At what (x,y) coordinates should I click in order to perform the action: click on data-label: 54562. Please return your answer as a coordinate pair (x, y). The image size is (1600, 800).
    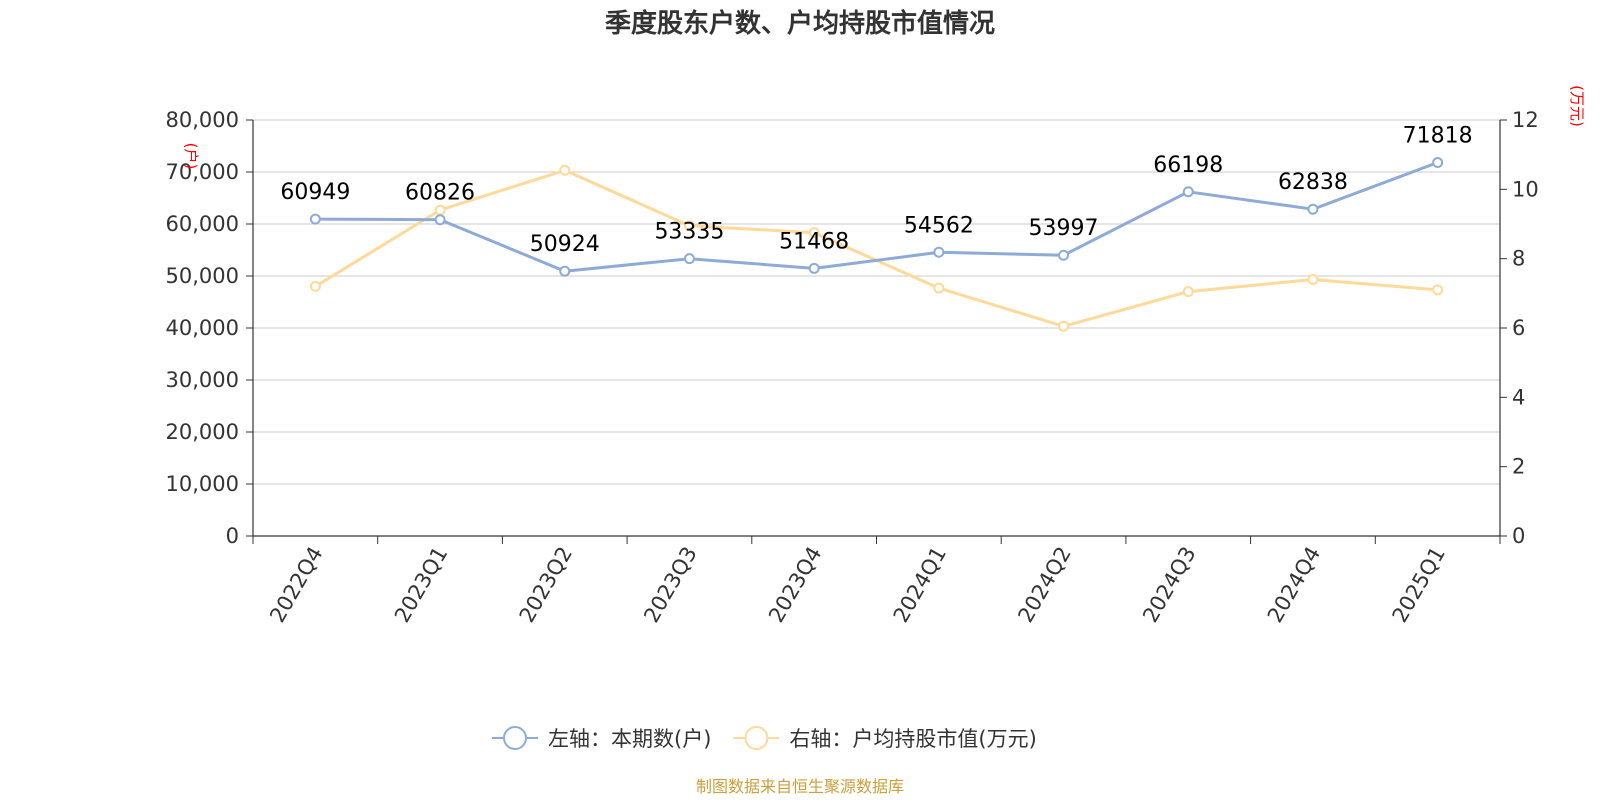
    Looking at the image, I should click on (939, 225).